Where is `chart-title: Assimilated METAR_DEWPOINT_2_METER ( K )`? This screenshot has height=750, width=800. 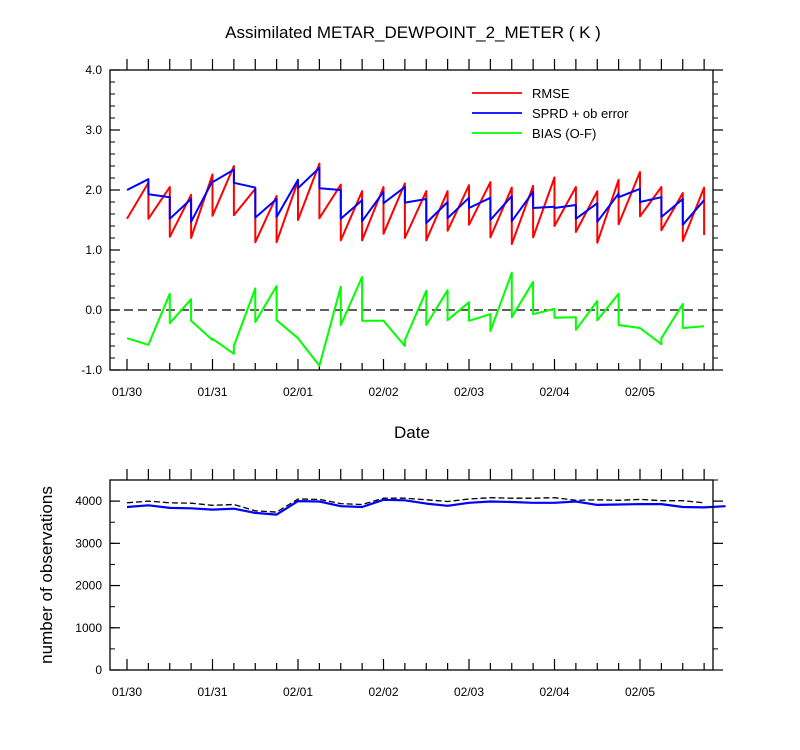
chart-title: Assimilated METAR_DEWPOINT_2_METER ( K ) is located at coordinates (413, 32).